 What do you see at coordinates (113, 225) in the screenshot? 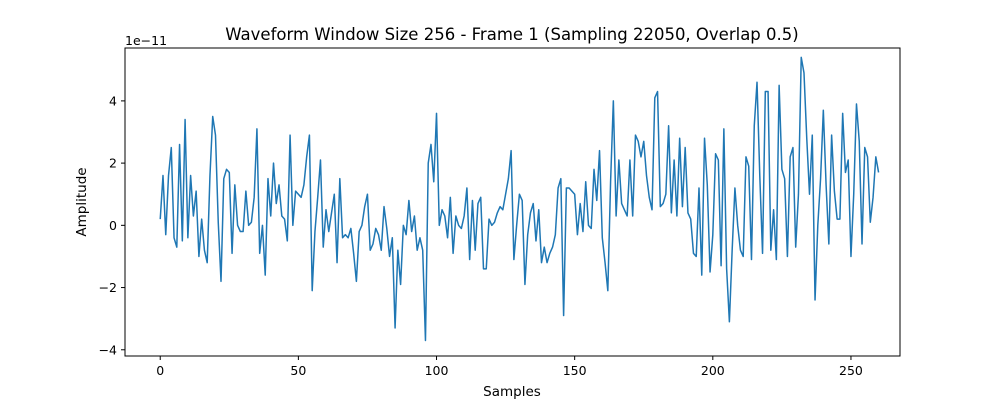
I see `y-tick-label: 0` at bounding box center [113, 225].